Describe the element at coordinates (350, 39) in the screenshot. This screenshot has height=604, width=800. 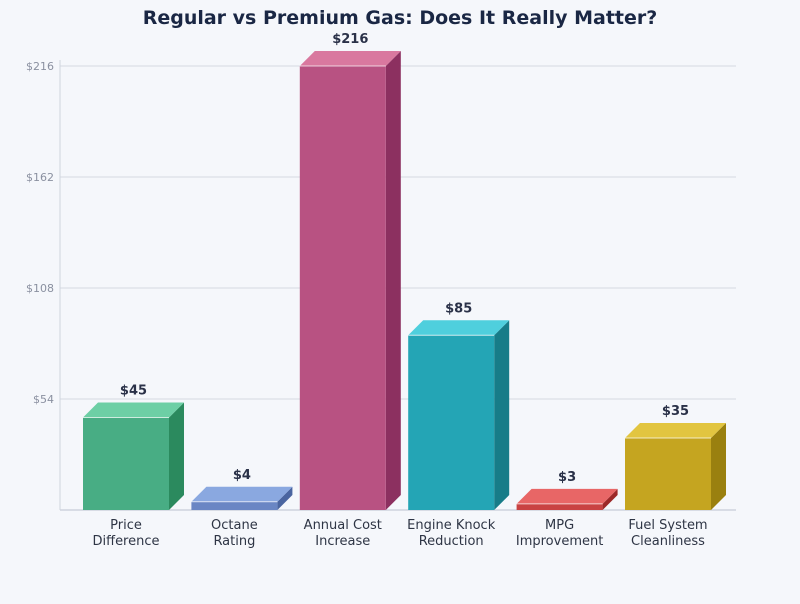
I see `data-label: $216` at that location.